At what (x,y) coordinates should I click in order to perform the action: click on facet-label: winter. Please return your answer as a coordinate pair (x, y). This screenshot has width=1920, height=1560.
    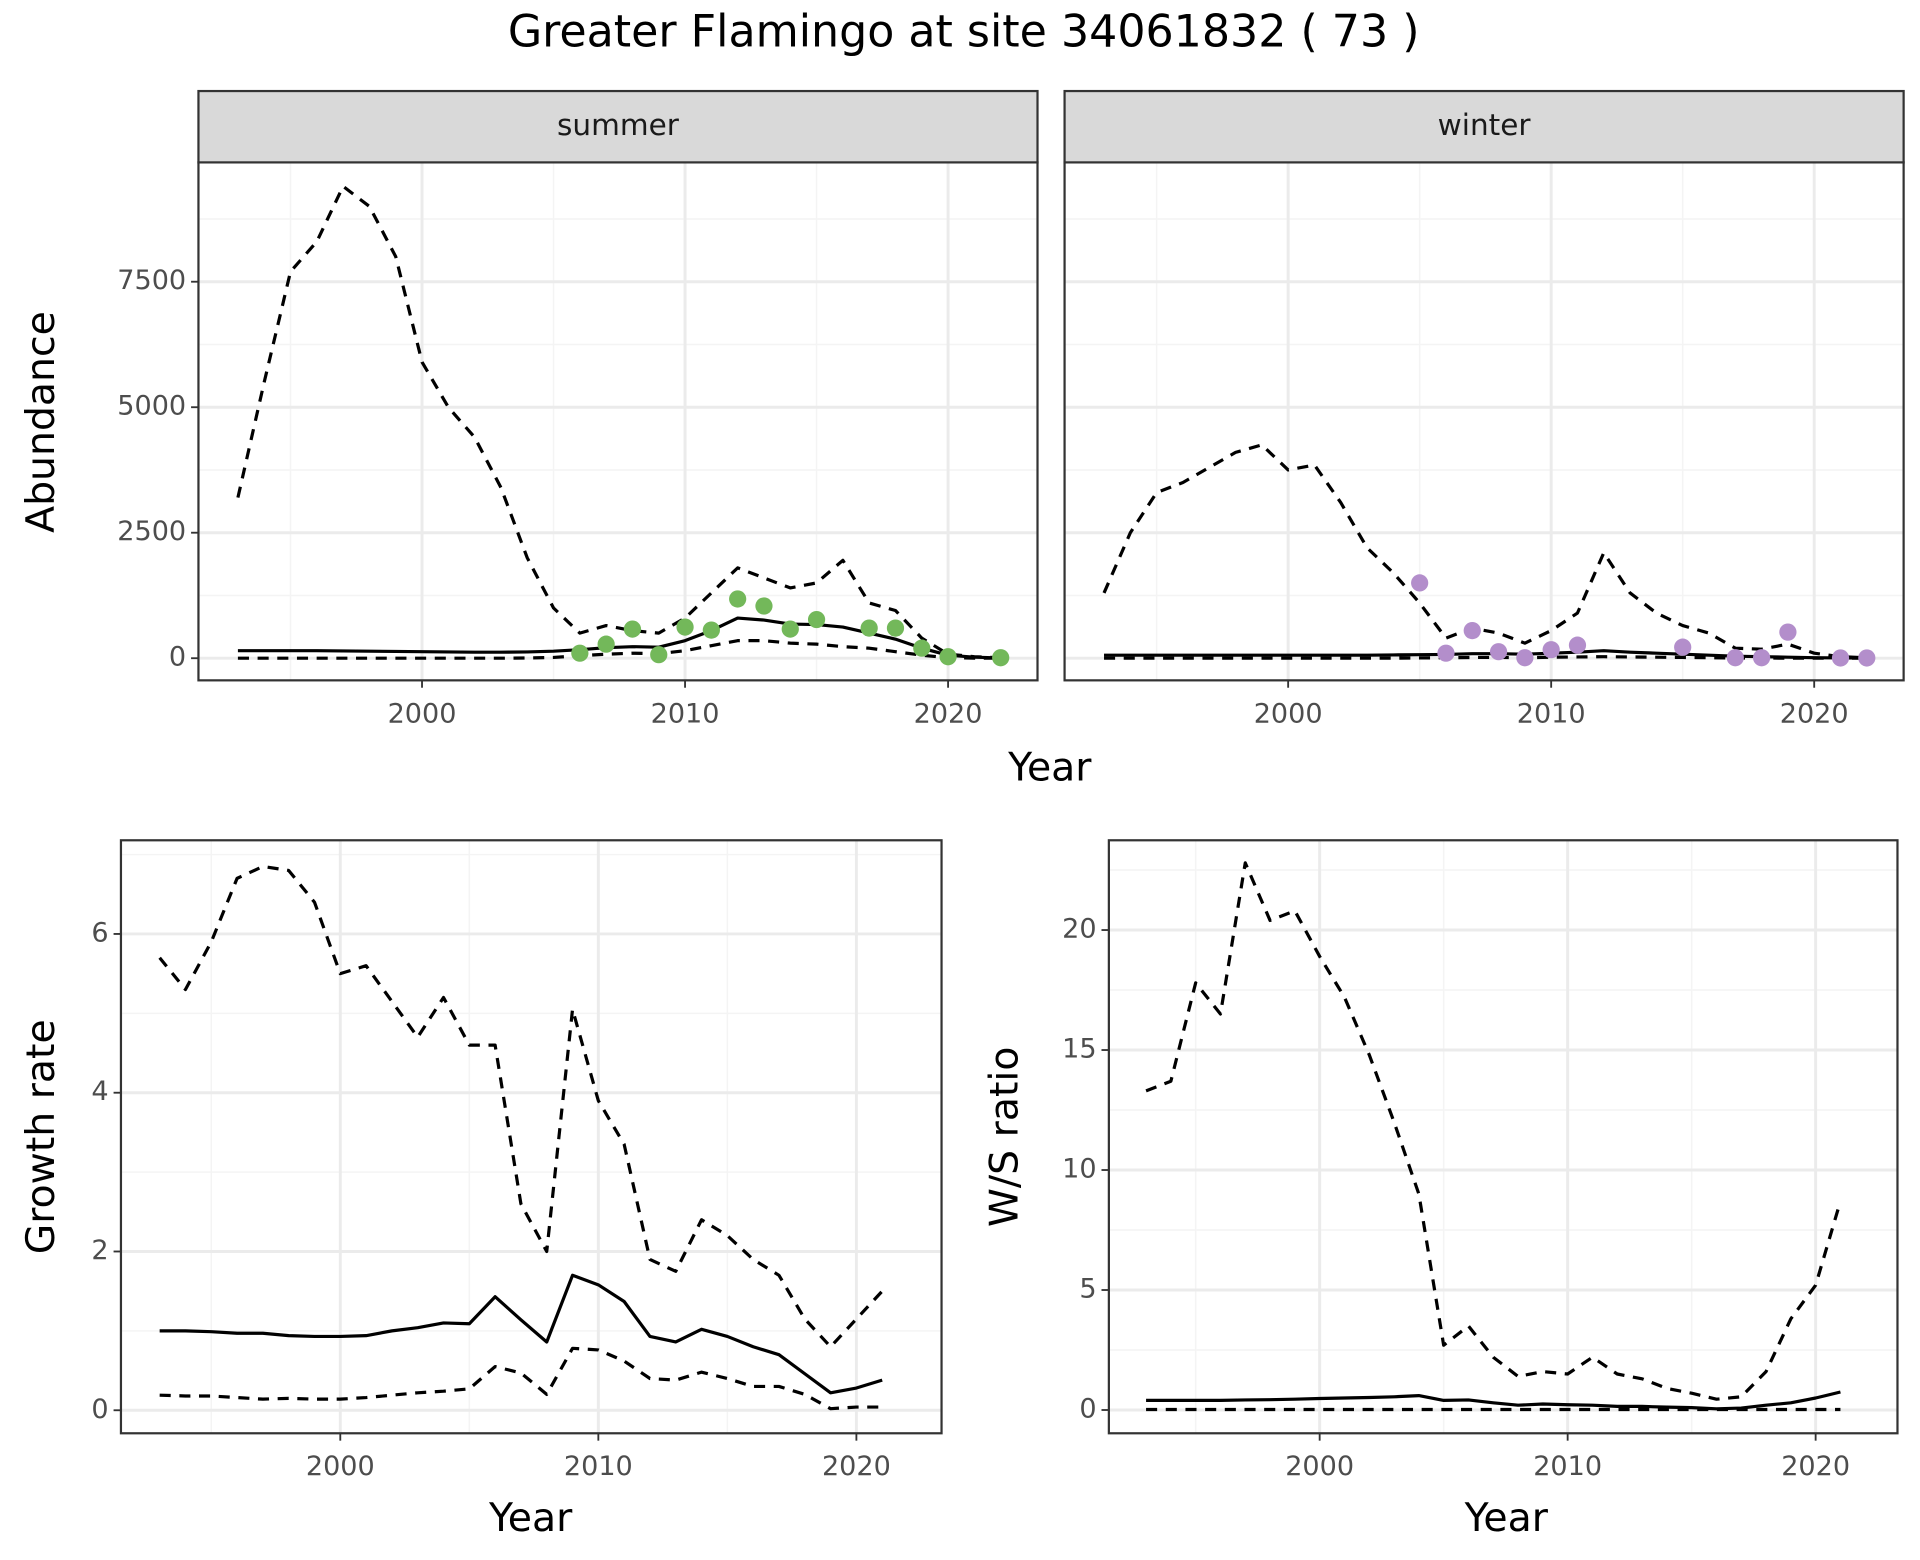
    Looking at the image, I should click on (1485, 125).